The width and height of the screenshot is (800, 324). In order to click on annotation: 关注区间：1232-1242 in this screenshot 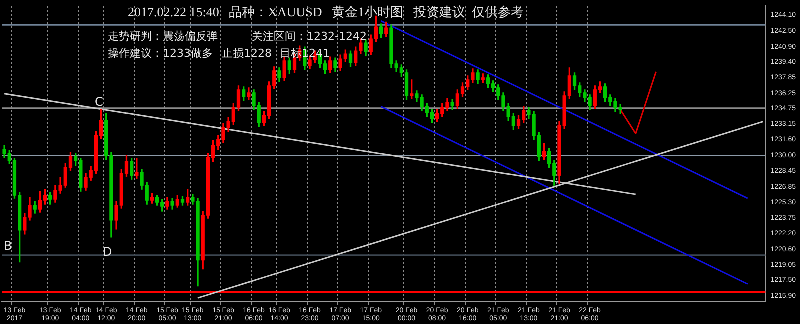, I will do `click(309, 36)`.